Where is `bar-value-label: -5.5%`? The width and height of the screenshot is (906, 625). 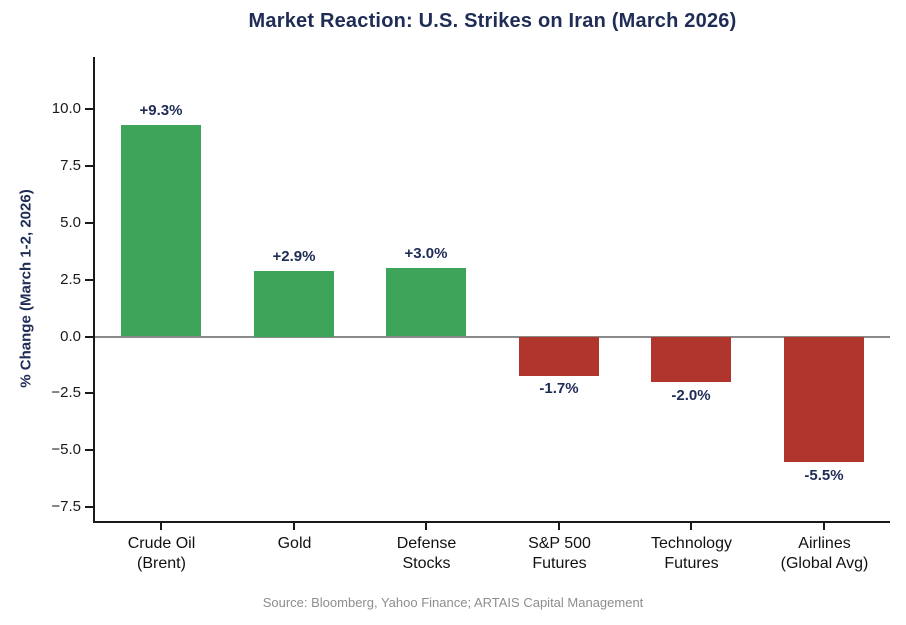 bar-value-label: -5.5% is located at coordinates (824, 475).